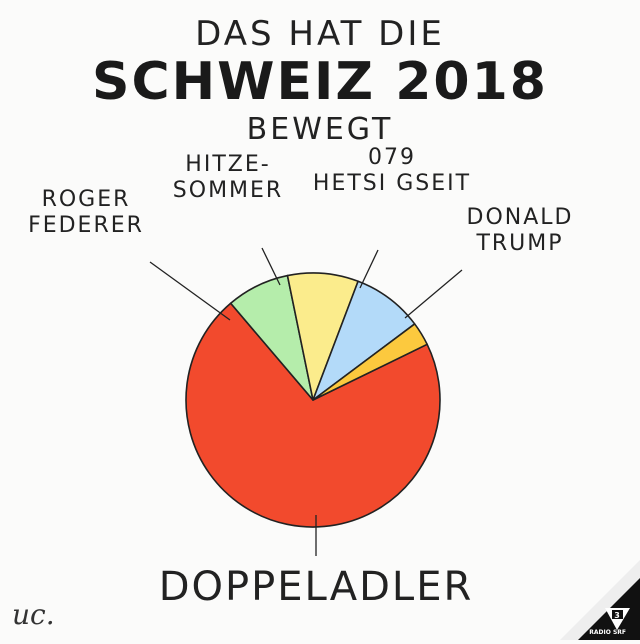 This screenshot has height=644, width=640. I want to click on slice-label: DOPPELADLER, so click(316, 587).